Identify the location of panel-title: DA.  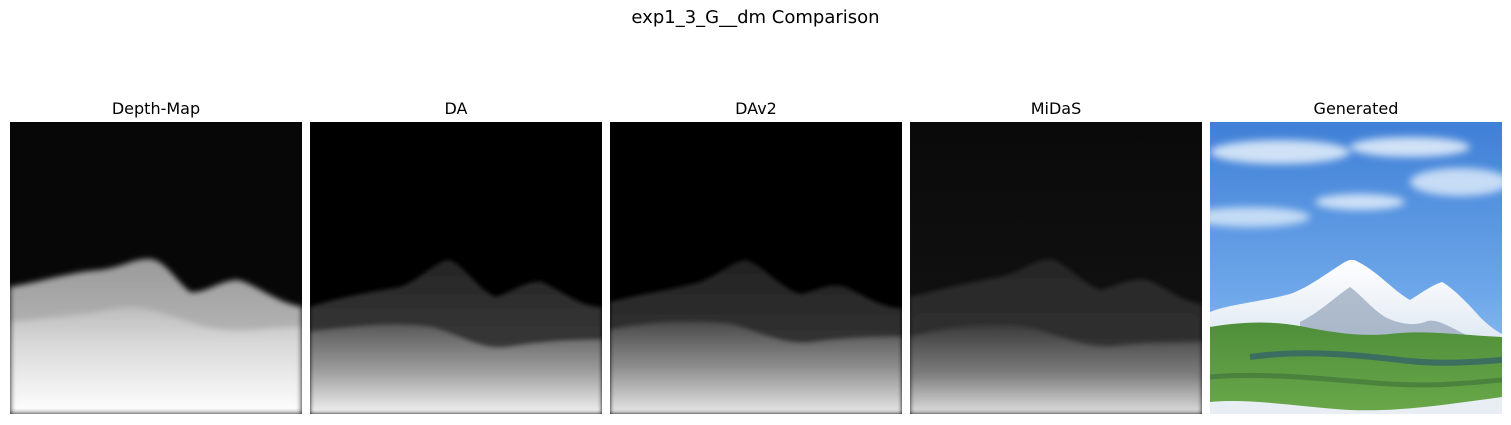
(456, 108).